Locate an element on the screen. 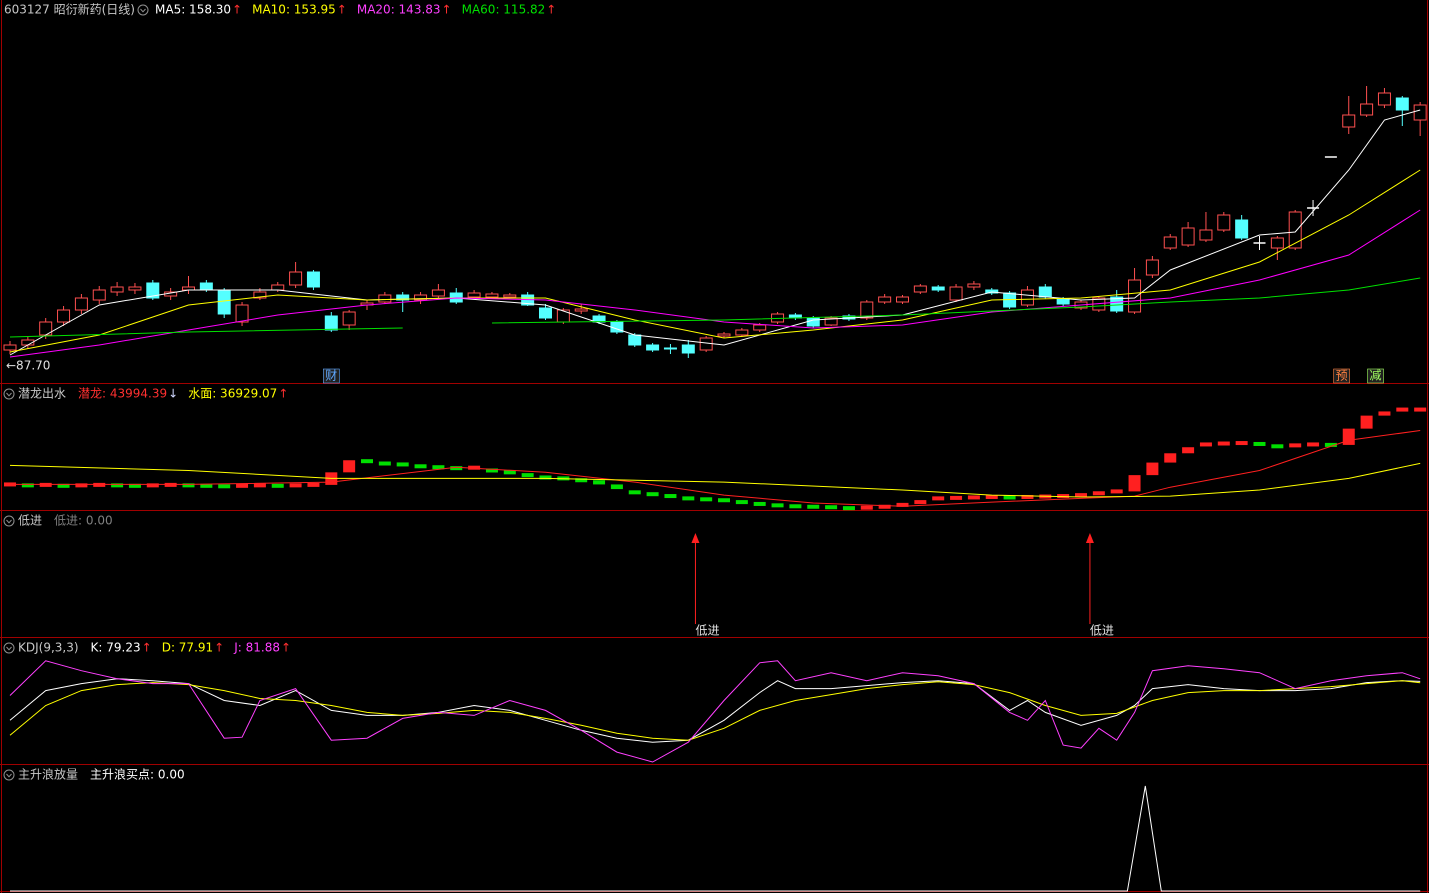 Image resolution: width=1429 pixels, height=893 pixels. legend-value: 潜龙: 43994.39 is located at coordinates (122, 394).